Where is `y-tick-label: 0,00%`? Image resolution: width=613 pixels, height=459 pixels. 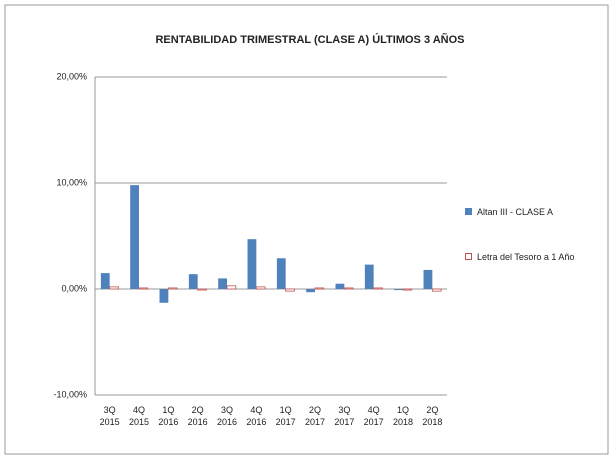
y-tick-label: 0,00% is located at coordinates (74, 288).